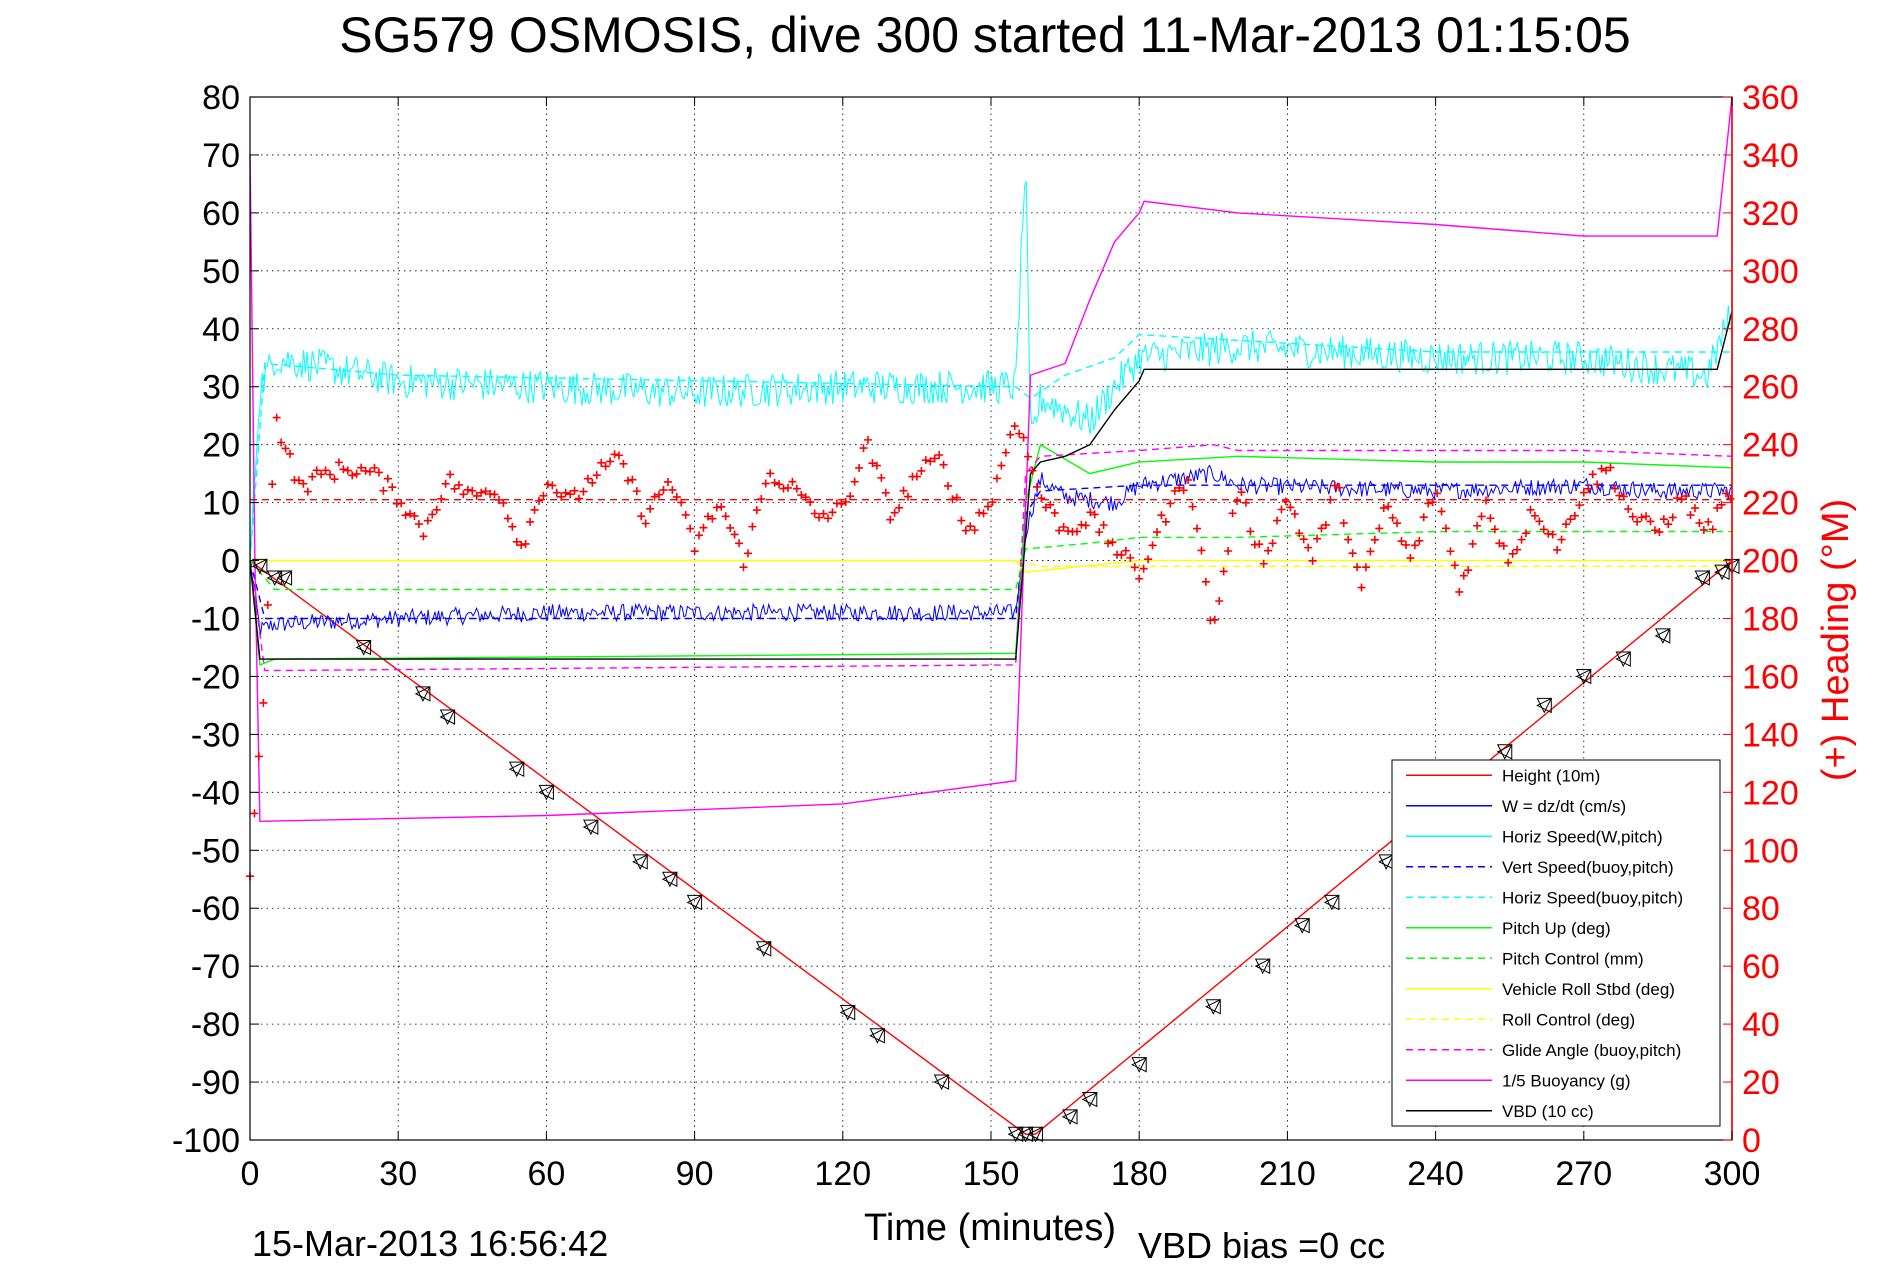 The image size is (1891, 1267). What do you see at coordinates (230, 562) in the screenshot?
I see `y-tick-label-left: 0` at bounding box center [230, 562].